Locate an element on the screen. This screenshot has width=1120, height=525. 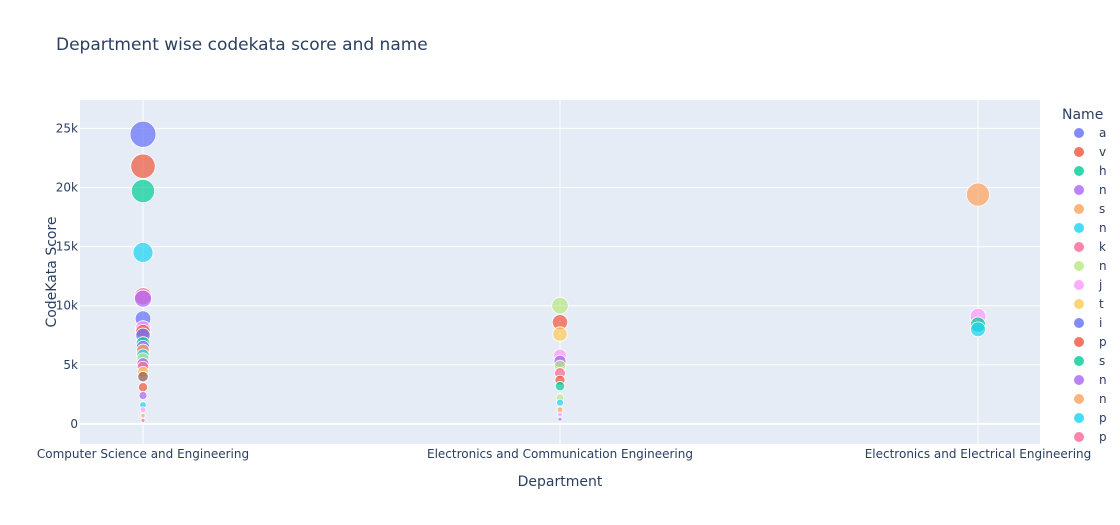
legend-title: Name is located at coordinates (1082, 115).